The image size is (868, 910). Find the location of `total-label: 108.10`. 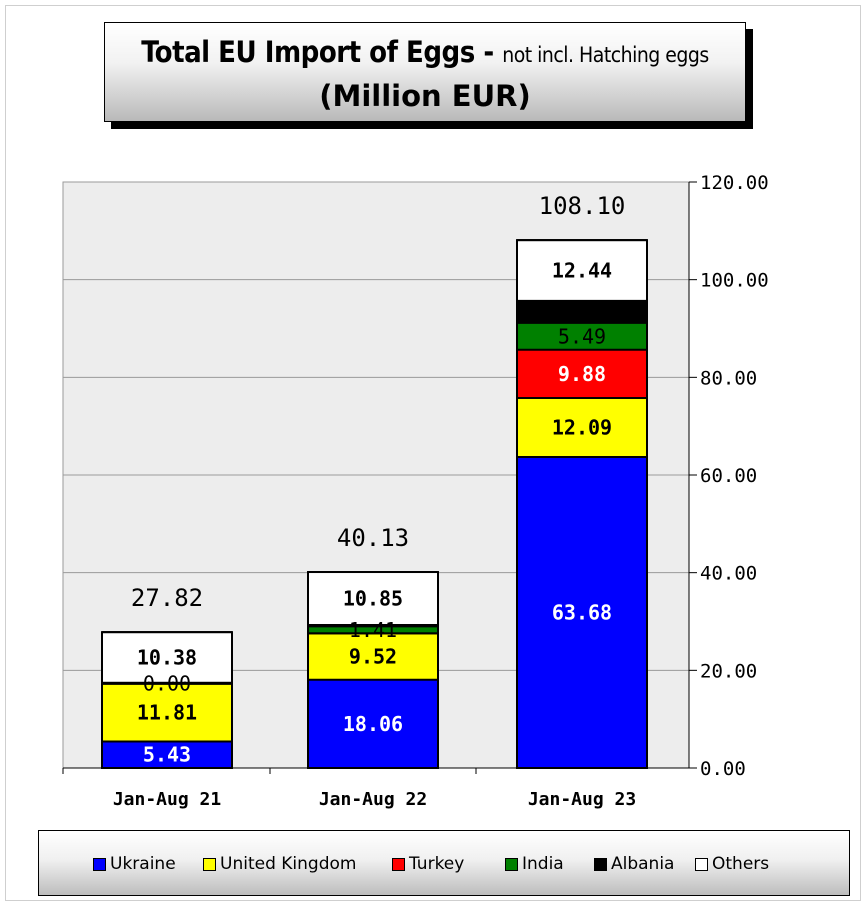

total-label: 108.10 is located at coordinates (582, 206).